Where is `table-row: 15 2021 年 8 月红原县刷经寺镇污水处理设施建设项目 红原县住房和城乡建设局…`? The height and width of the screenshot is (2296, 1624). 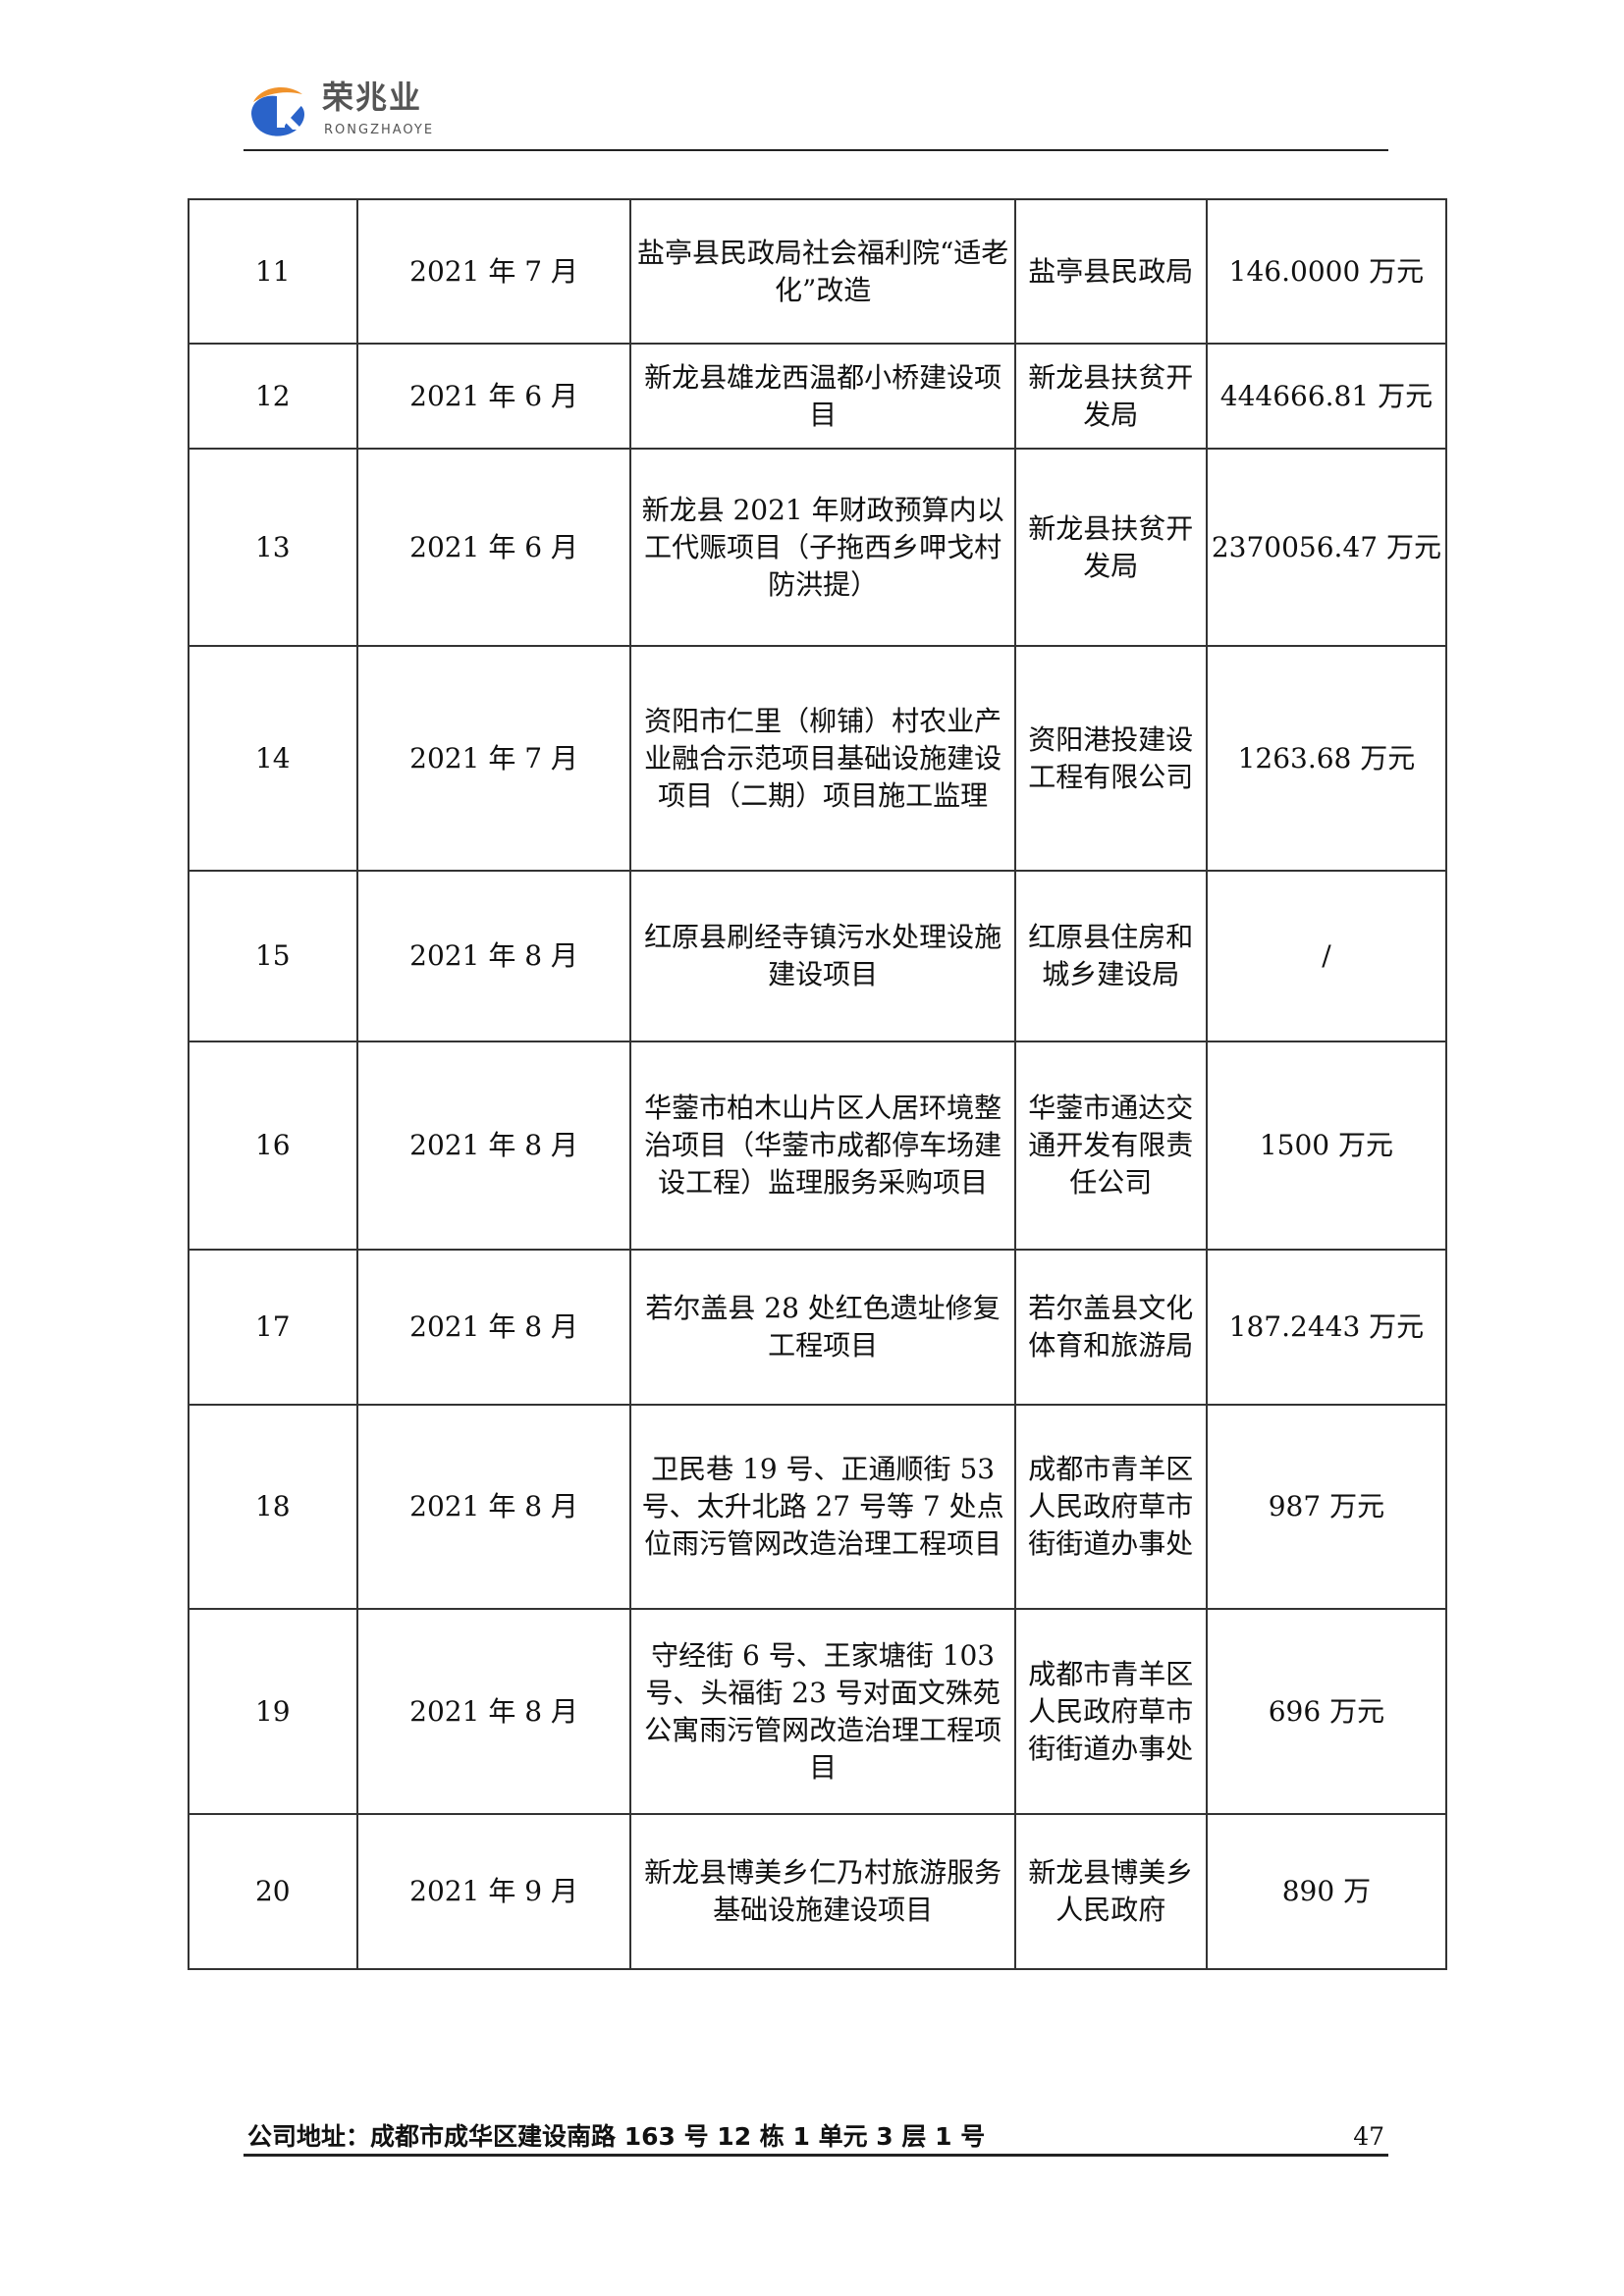 table-row: 15 2021 年 8 月红原县刷经寺镇污水处理设施建设项目 红原县住房和城乡建设局… is located at coordinates (818, 956).